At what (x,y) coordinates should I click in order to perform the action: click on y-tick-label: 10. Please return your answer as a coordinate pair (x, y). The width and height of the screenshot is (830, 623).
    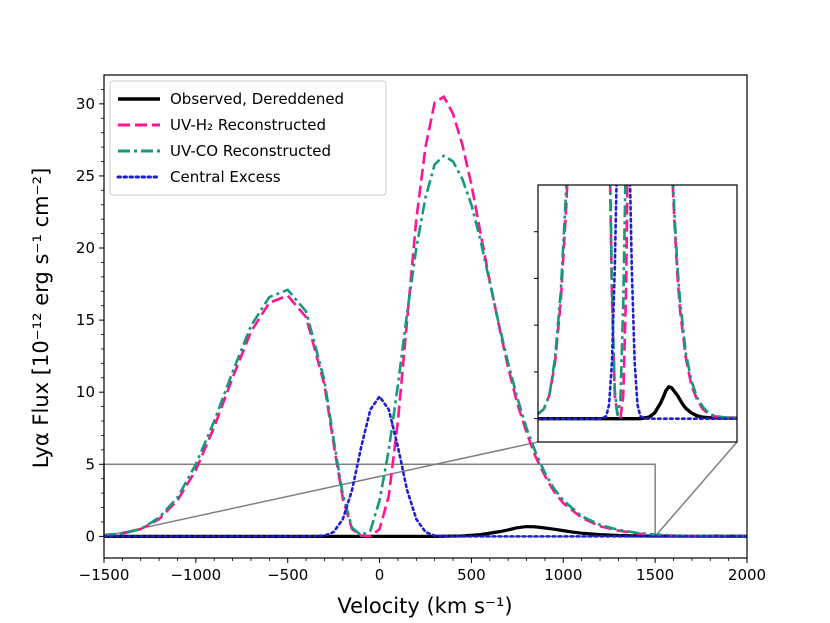
    Looking at the image, I should click on (85, 392).